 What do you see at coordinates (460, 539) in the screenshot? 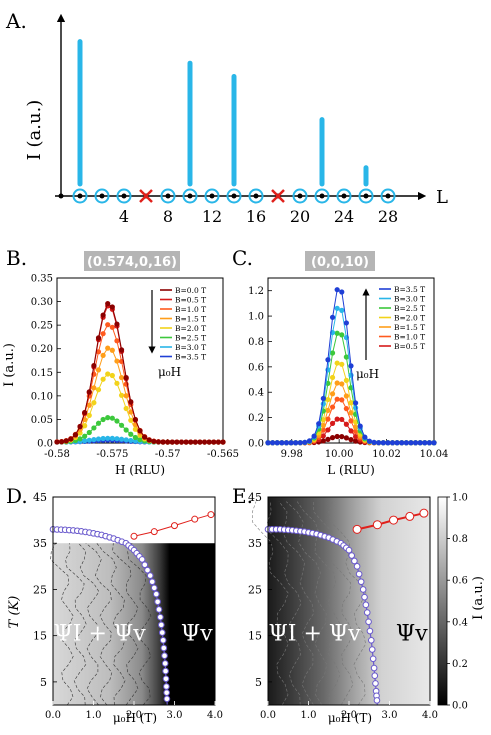
I see `colorbar-tick-label: 0.8` at bounding box center [460, 539].